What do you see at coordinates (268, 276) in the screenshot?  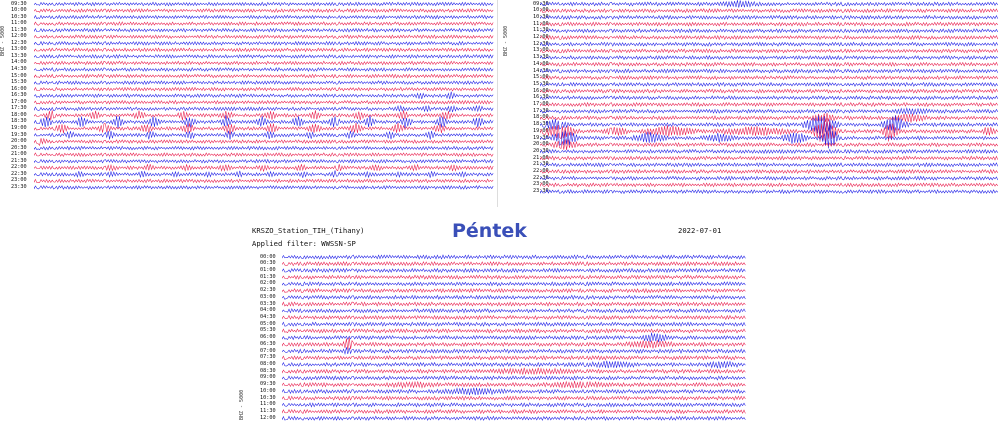 I see `time-label: 01:30` at bounding box center [268, 276].